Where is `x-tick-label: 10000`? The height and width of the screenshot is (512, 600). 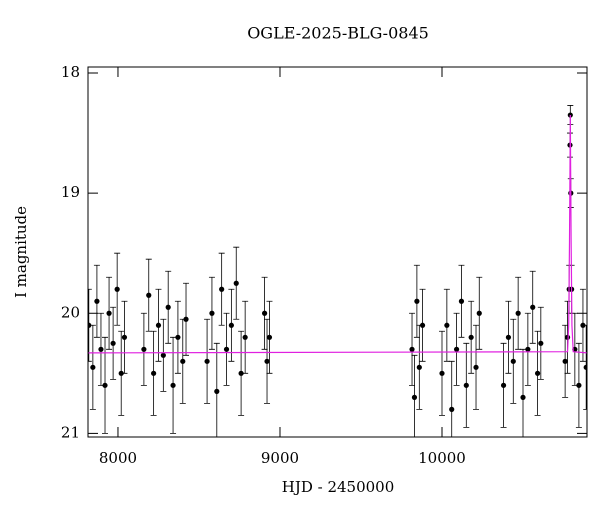
x-tick-label: 10000 is located at coordinates (442, 458).